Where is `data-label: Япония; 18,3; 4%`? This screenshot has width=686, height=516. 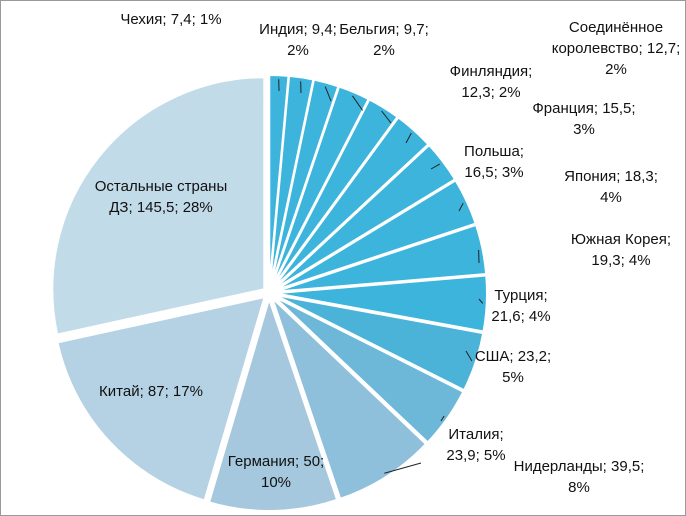 data-label: Япония; 18,3; 4% is located at coordinates (611, 187).